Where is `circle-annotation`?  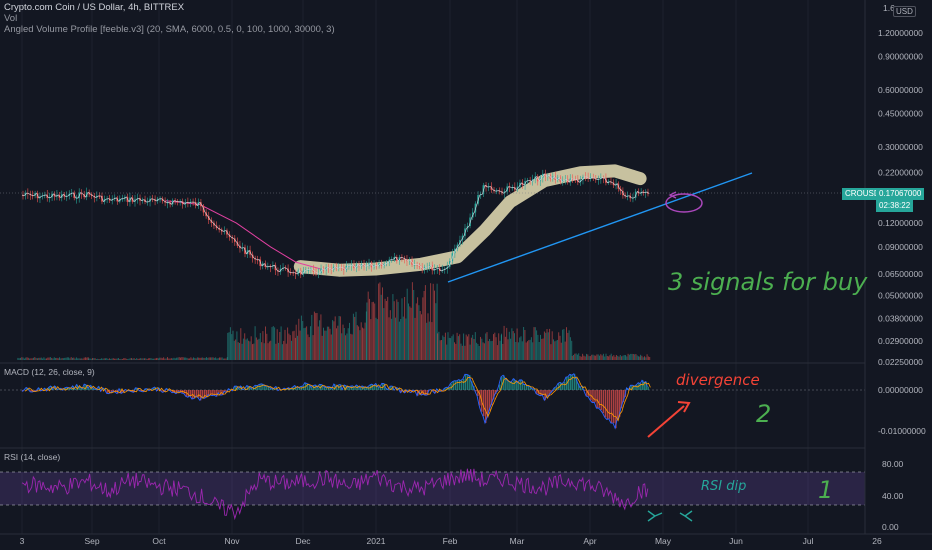
circle-annotation is located at coordinates (684, 203).